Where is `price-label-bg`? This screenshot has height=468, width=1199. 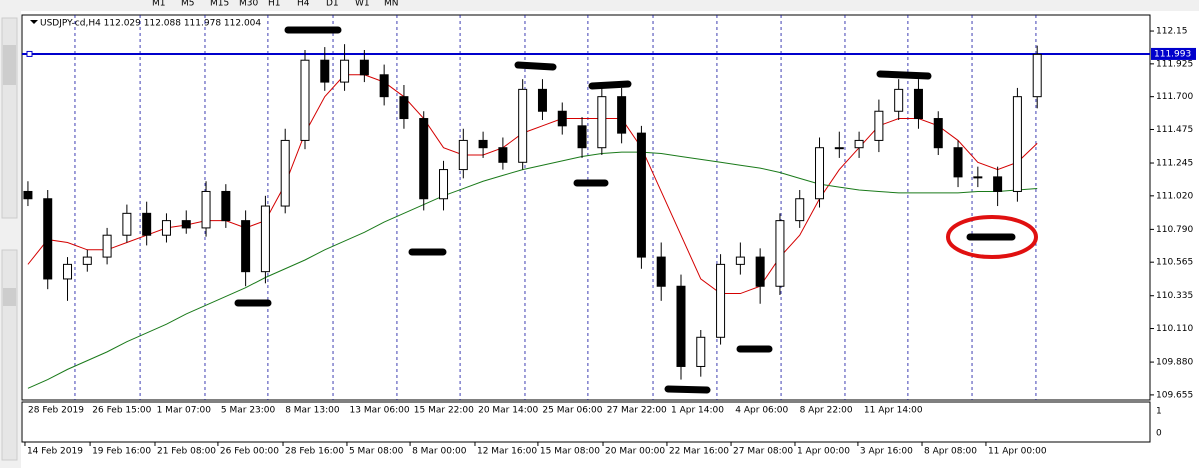
price-label-bg is located at coordinates (1173, 53).